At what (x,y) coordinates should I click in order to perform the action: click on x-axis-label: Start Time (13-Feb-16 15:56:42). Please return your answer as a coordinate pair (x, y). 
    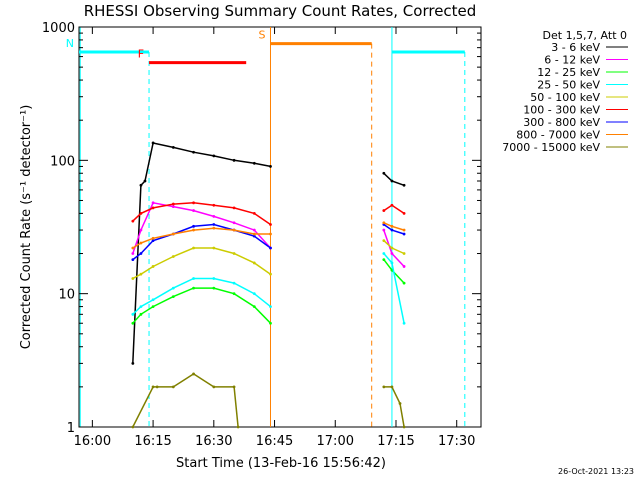
    Looking at the image, I should click on (281, 463).